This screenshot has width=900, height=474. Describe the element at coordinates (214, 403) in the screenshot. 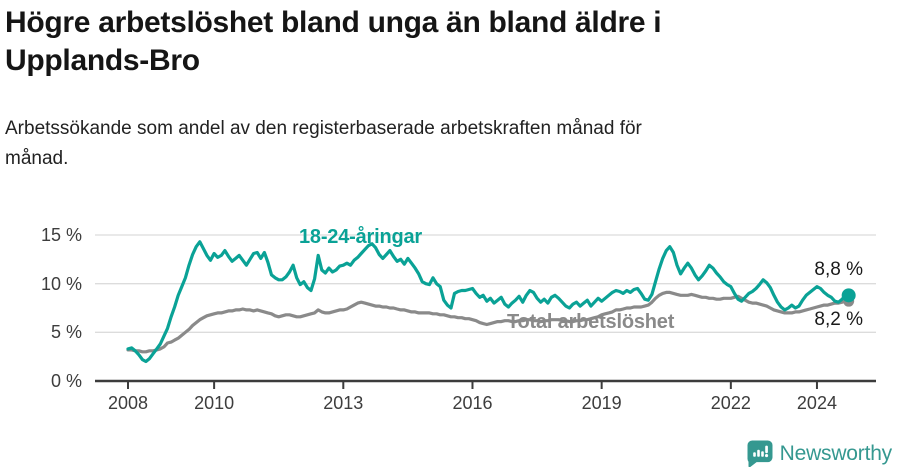

I see `x-tick-label: 2010` at that location.